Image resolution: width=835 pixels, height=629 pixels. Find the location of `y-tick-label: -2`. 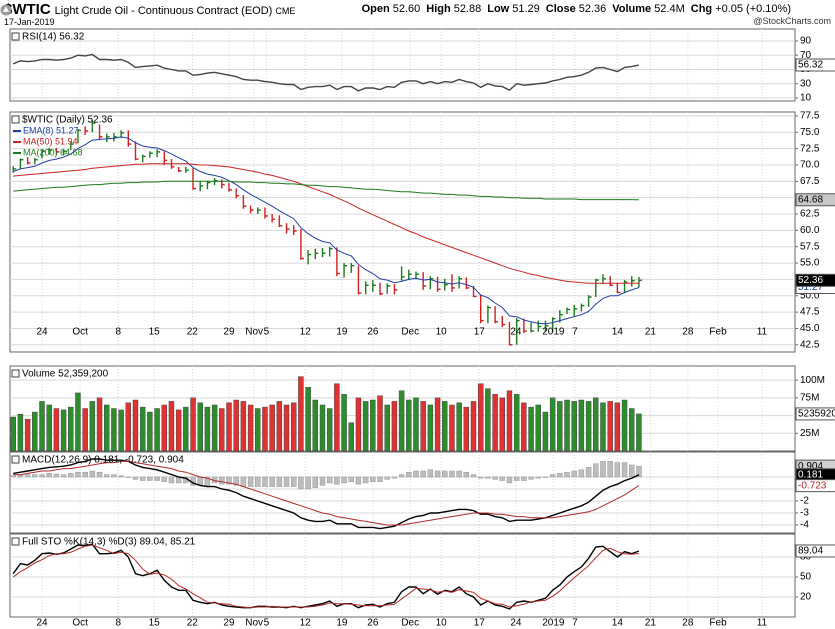

y-tick-label: -2 is located at coordinates (804, 501).